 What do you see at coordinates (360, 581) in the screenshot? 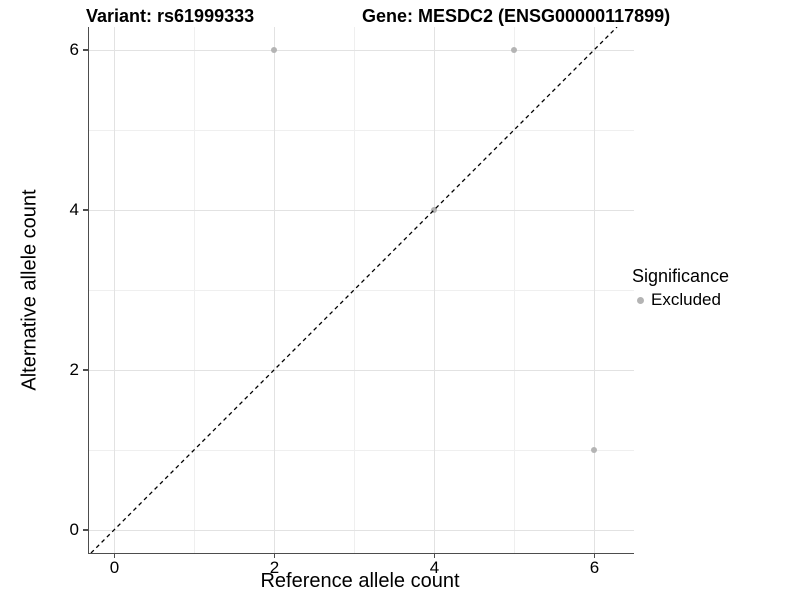
I see `x-axis-title: Reference allele count` at bounding box center [360, 581].